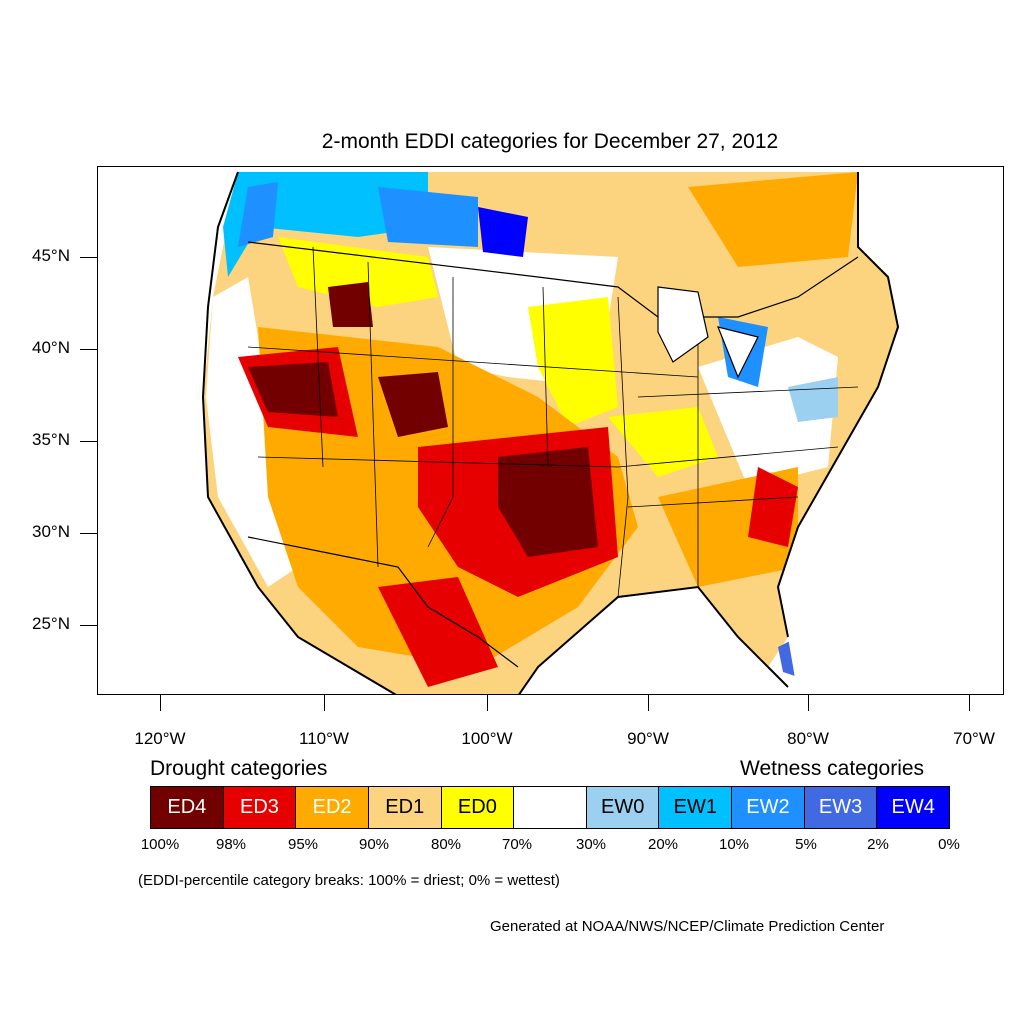 The height and width of the screenshot is (1024, 1024). Describe the element at coordinates (231, 844) in the screenshot. I see `break-label-98: 98%` at that location.